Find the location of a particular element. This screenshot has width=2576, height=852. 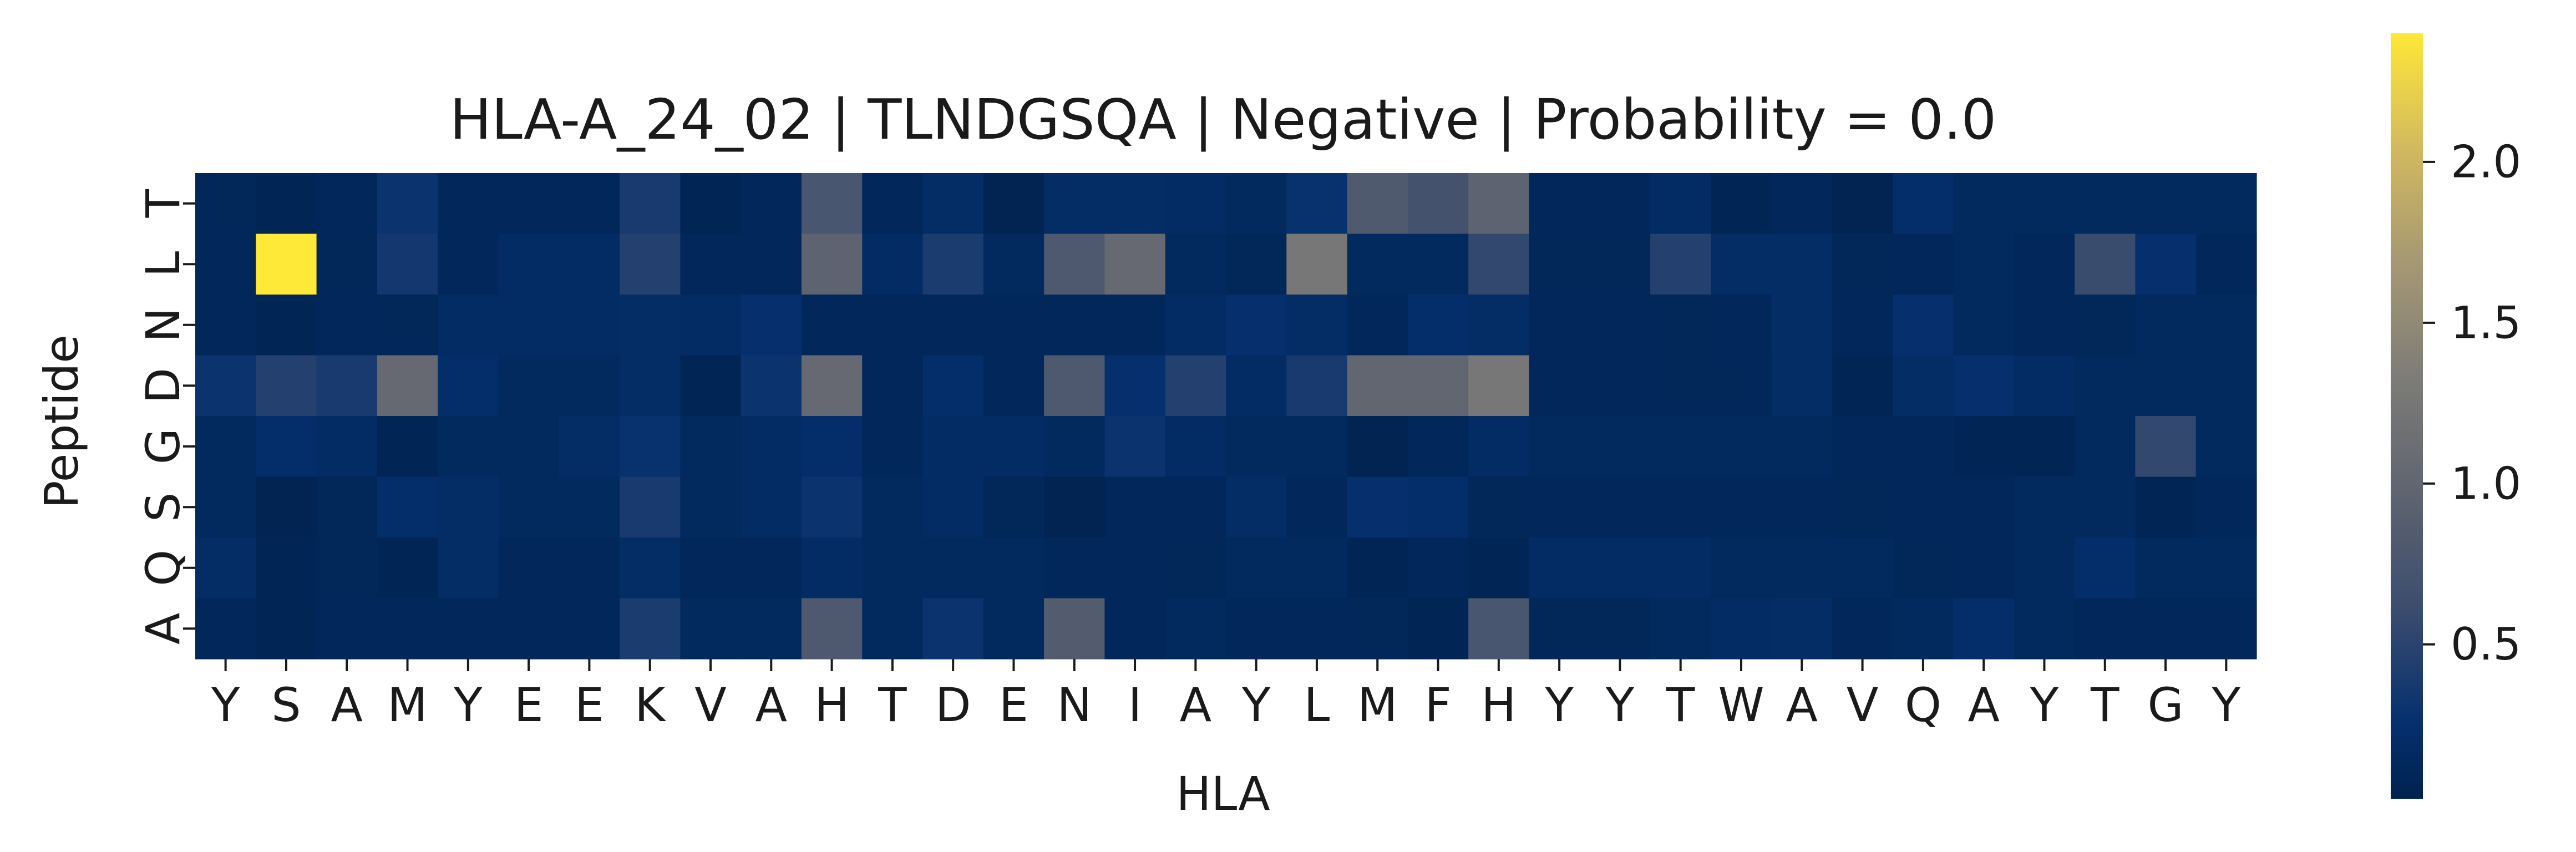

colorbar-tick-label: 1.5 is located at coordinates (2486, 322).